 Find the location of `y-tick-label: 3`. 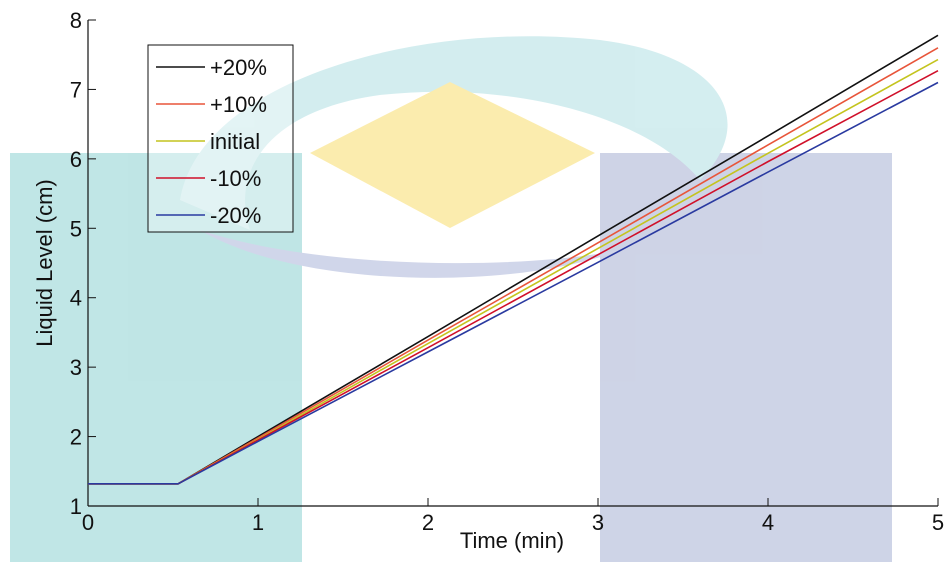

y-tick-label: 3 is located at coordinates (76, 367).